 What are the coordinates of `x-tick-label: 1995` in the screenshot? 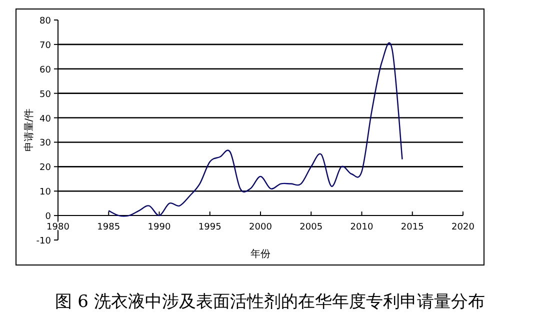 It's located at (210, 227).